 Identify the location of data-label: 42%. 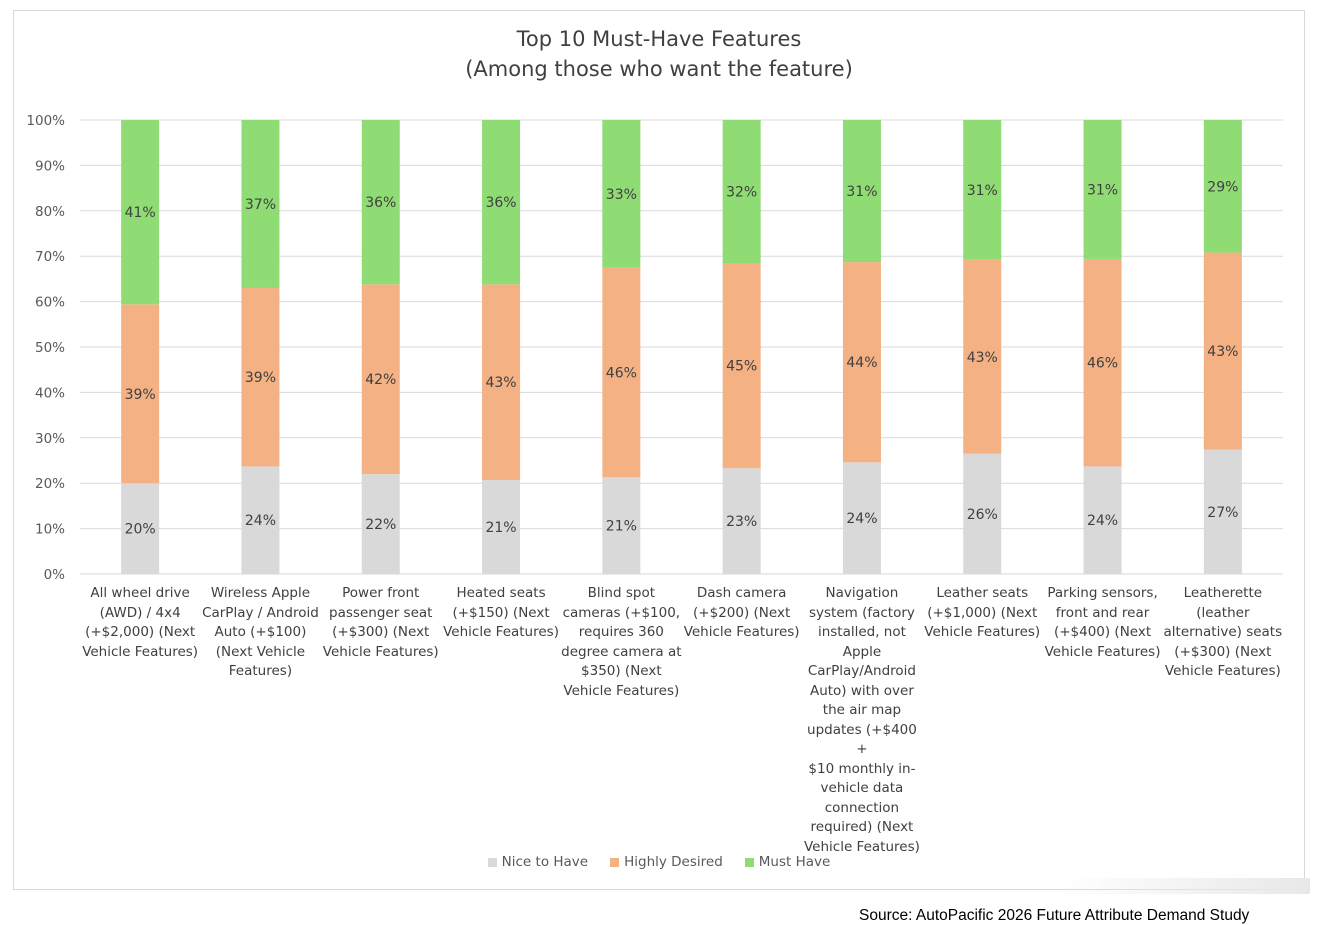
(380, 380).